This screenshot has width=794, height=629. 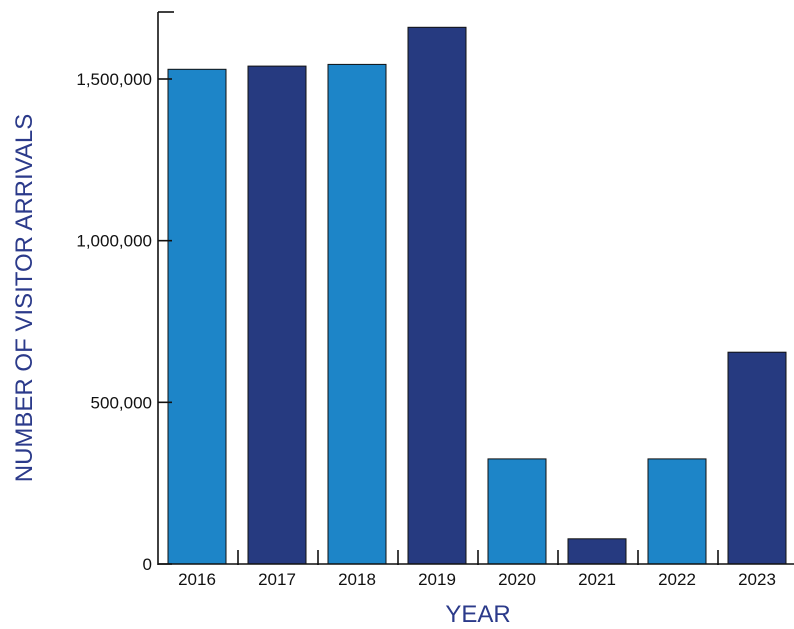 I want to click on x-tick-label-2019: 2019, so click(x=437, y=579).